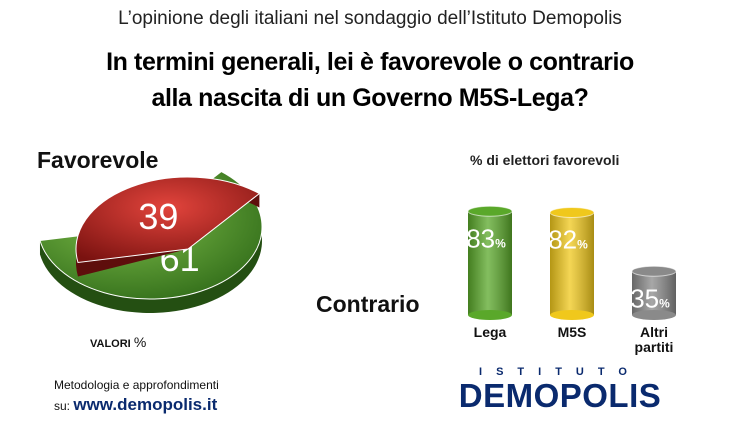 This screenshot has width=740, height=431. Describe the element at coordinates (145, 404) in the screenshot. I see `website-link: www.demopolis.it` at that location.